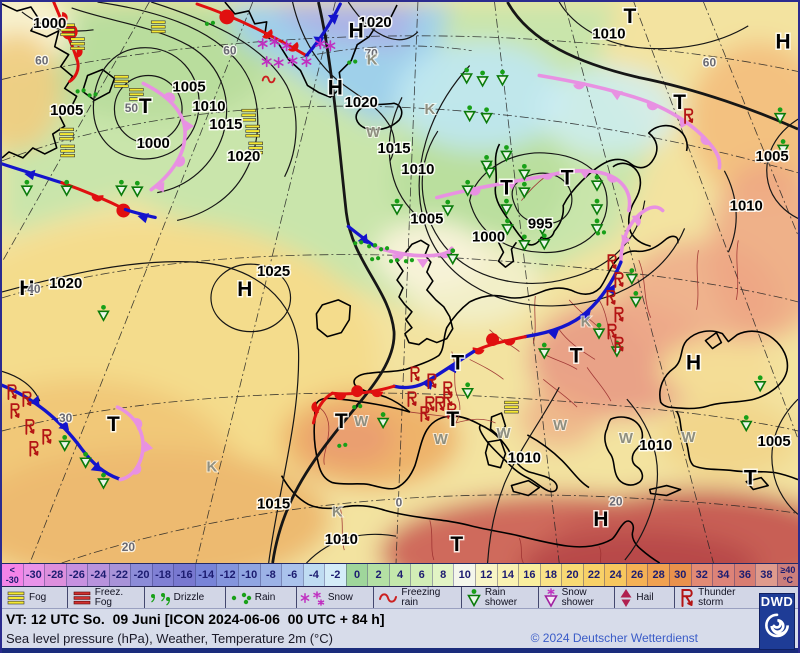 The width and height of the screenshot is (800, 653). I want to click on fog-icon, so click(16, 597).